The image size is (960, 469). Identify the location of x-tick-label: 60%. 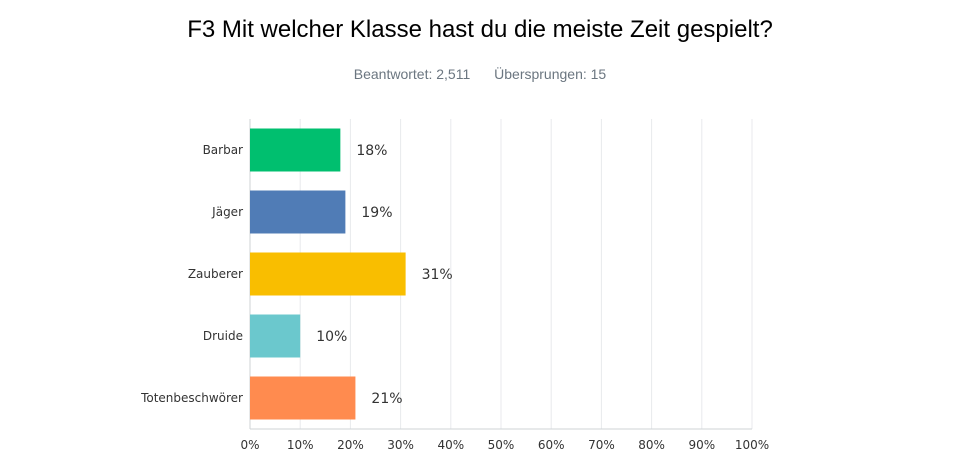
(551, 445).